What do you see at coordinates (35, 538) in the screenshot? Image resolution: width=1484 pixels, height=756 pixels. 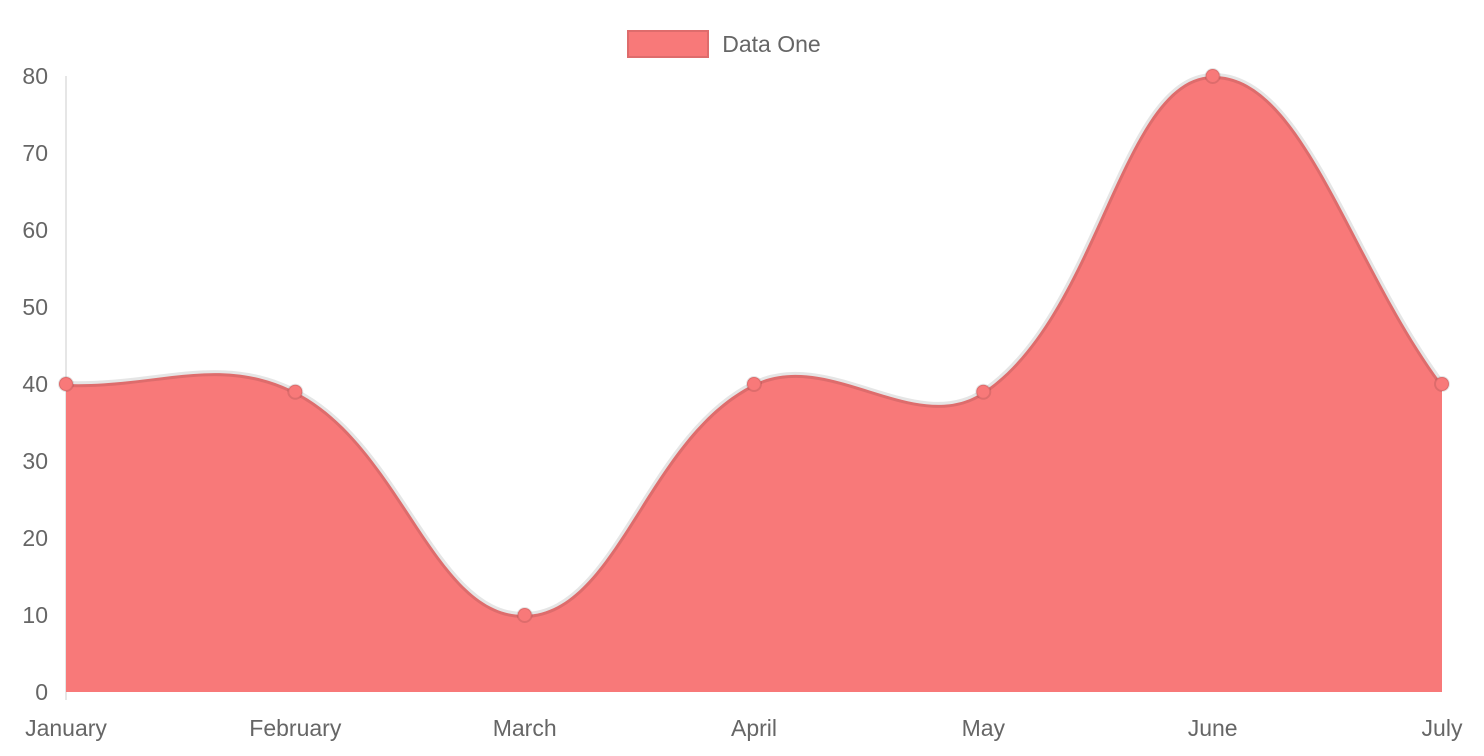 I see `y-tick-label: 20` at bounding box center [35, 538].